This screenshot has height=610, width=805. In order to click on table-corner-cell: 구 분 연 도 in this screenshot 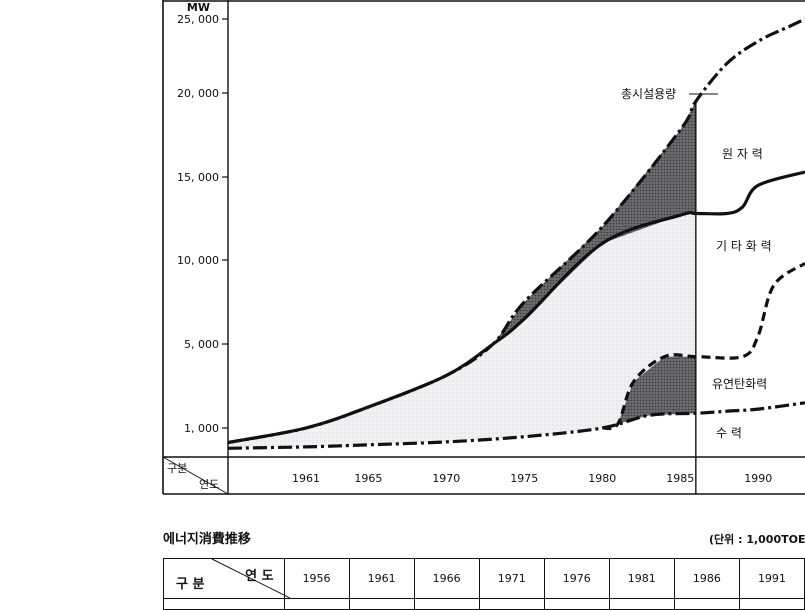, I will do `click(226, 578)`.